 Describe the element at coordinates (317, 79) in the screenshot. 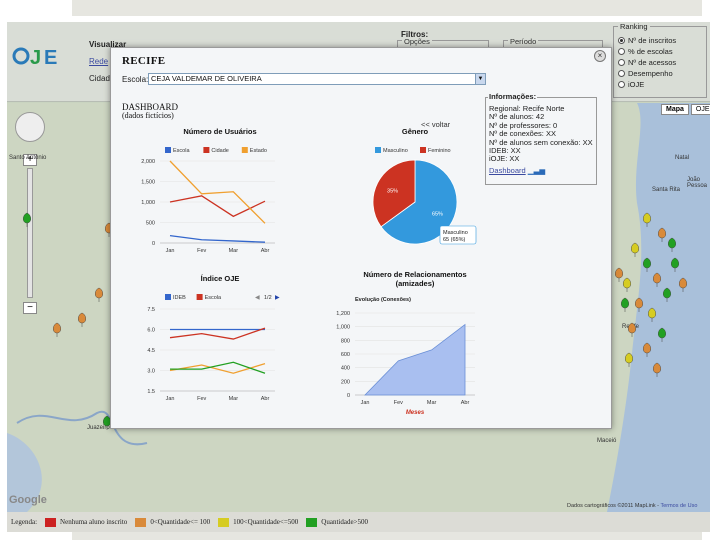

I see `escola-select: CEJA VALDEMAR DE OLIVEIRA ▼` at that location.